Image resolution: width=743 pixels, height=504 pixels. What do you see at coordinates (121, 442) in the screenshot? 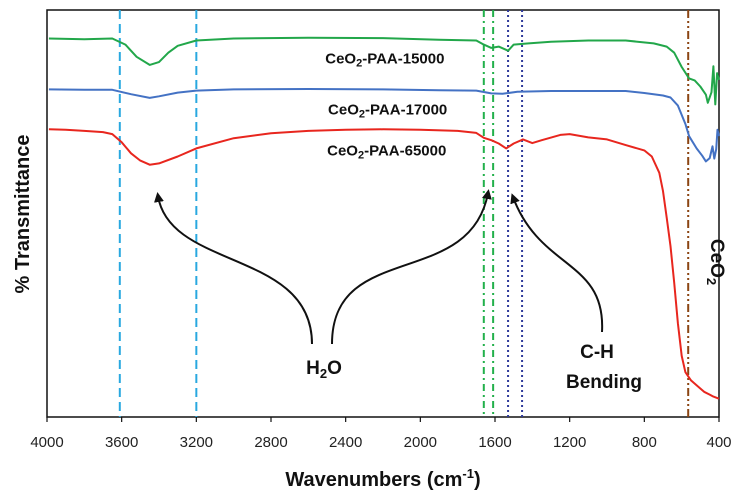
I see `x-tick-label: 3600` at bounding box center [121, 442].